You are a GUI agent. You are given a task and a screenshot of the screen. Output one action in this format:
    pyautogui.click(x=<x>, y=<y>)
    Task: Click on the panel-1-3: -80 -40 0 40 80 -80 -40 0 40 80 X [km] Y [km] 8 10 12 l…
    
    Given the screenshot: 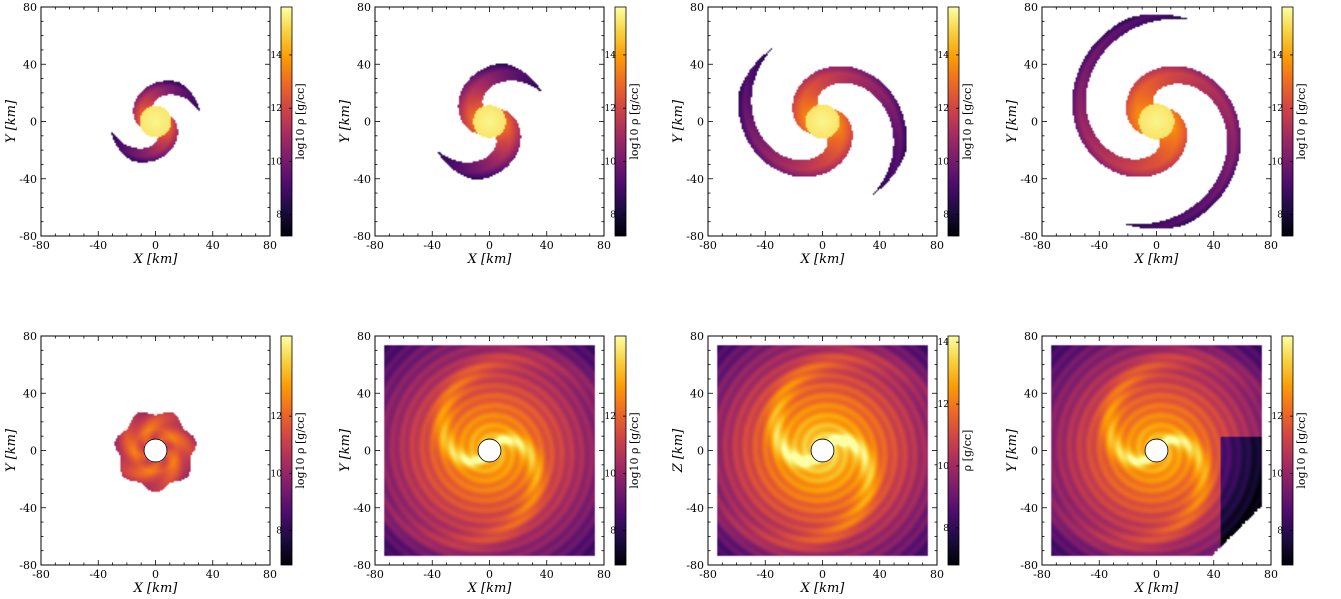 What is the action you would take?
    pyautogui.click(x=1156, y=463)
    